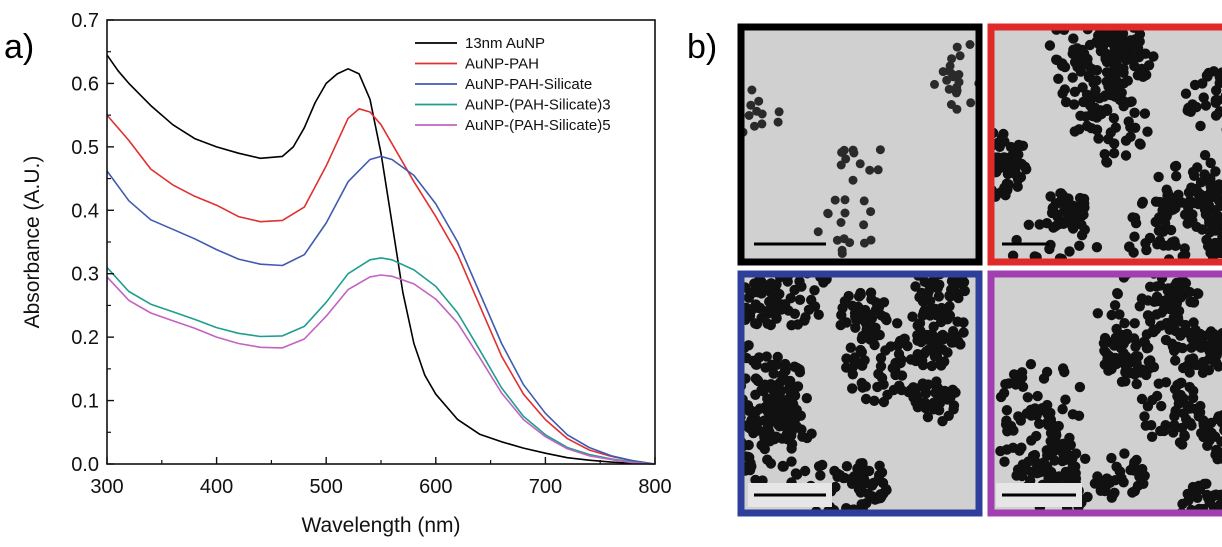  I want to click on y-tick-label: 0.5, so click(85, 148).